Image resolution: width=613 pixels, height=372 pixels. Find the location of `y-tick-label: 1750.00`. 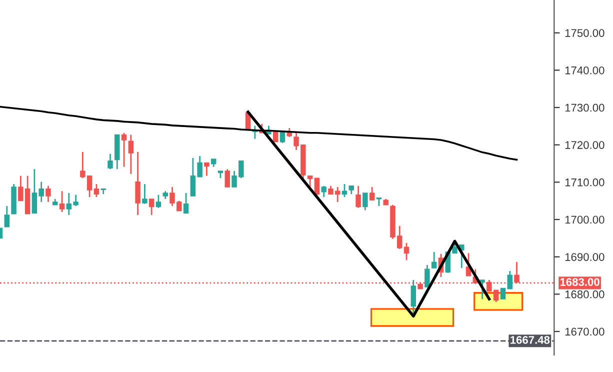

y-tick-label: 1750.00 is located at coordinates (584, 33).